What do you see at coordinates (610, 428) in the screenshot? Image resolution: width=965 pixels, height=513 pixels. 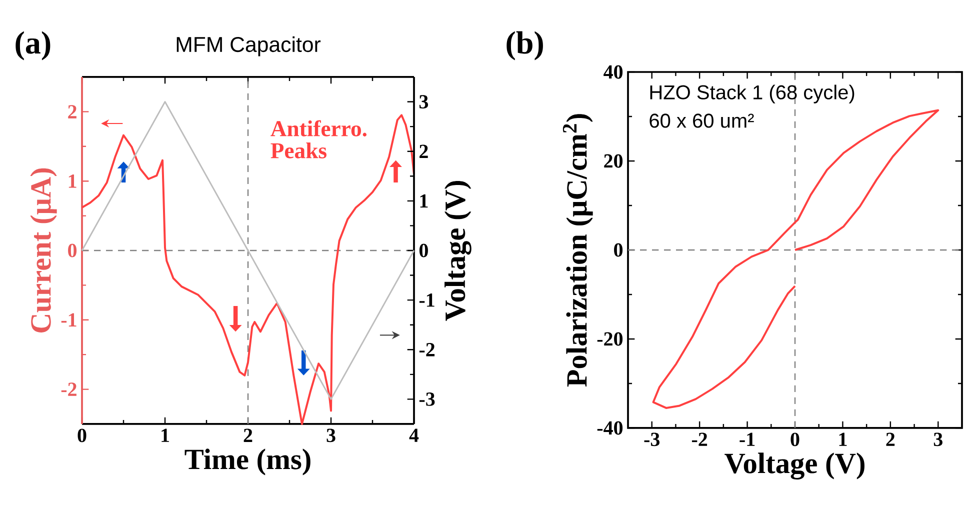 I see `y-tick-label: -40` at bounding box center [610, 428].